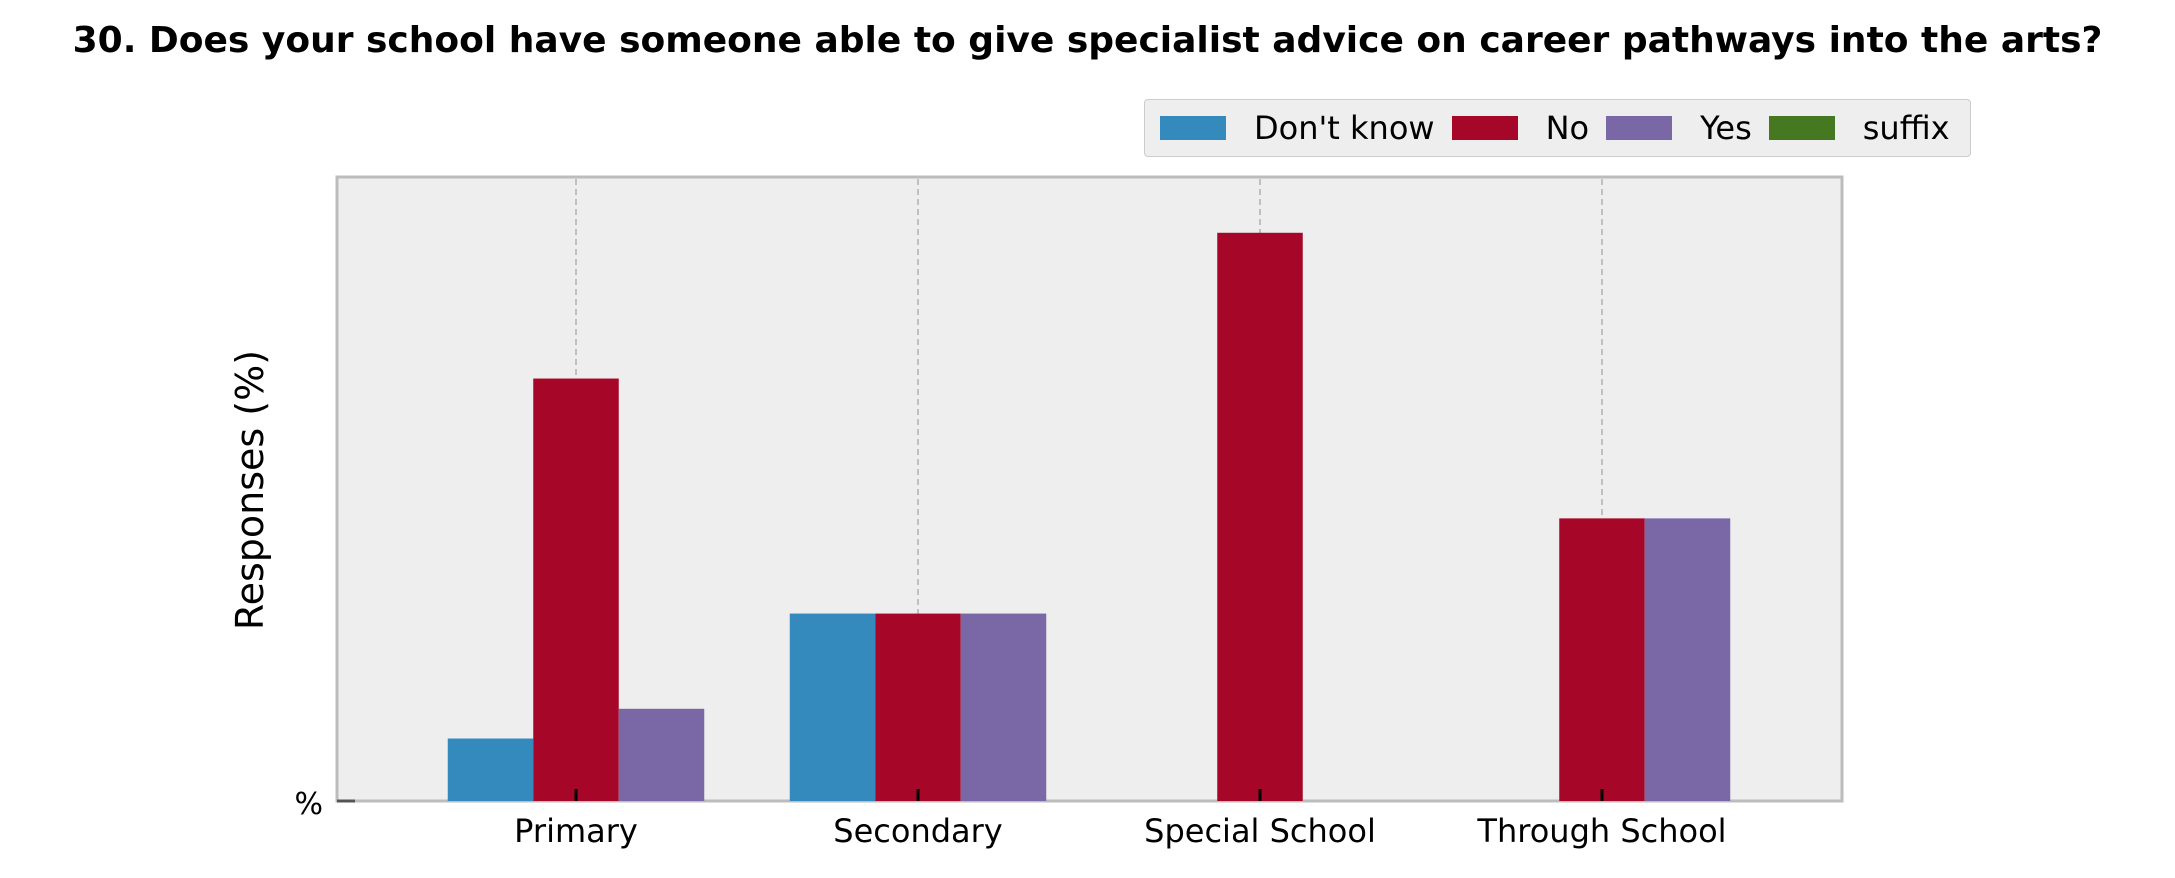  What do you see at coordinates (1601, 831) in the screenshot?
I see `x-tick-label: Through School` at bounding box center [1601, 831].